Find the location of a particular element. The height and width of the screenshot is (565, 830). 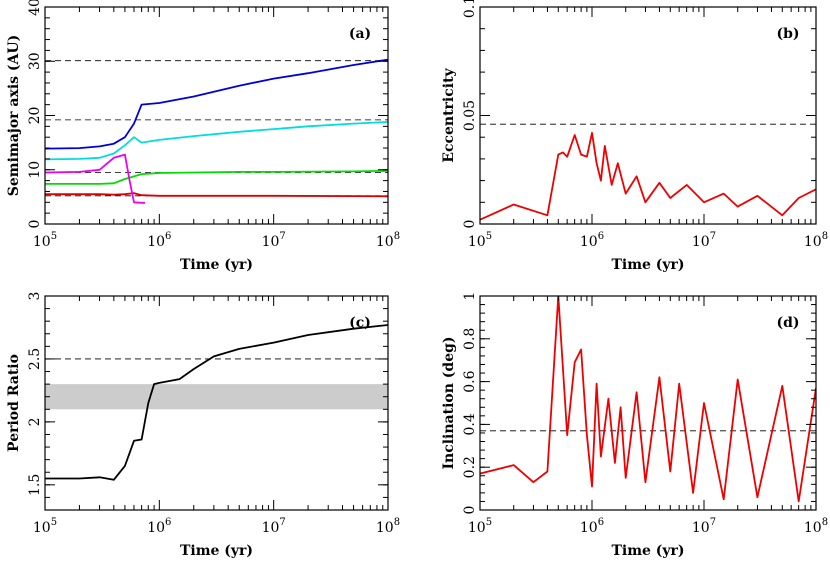

y-axis-title: Eccentricity is located at coordinates (449, 114).